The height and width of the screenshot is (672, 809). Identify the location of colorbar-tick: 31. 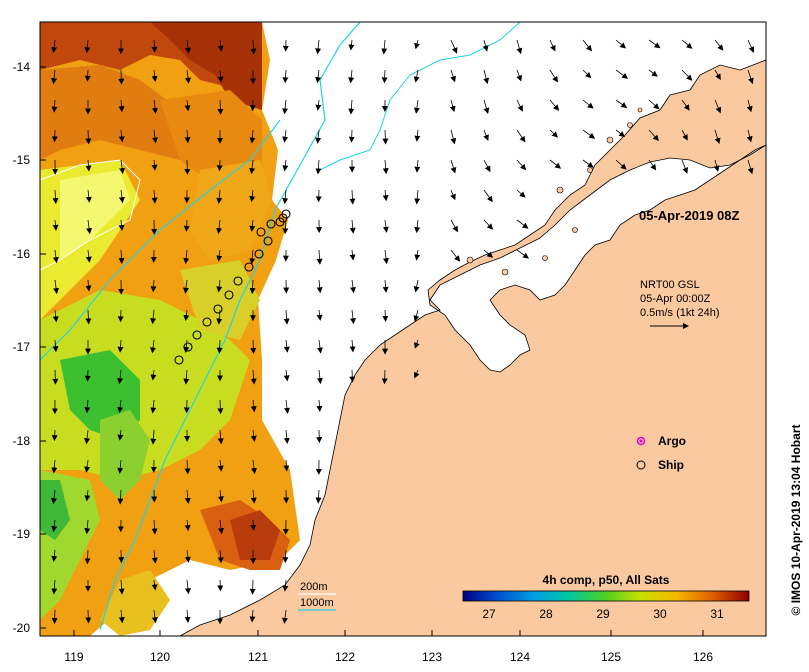
(717, 614).